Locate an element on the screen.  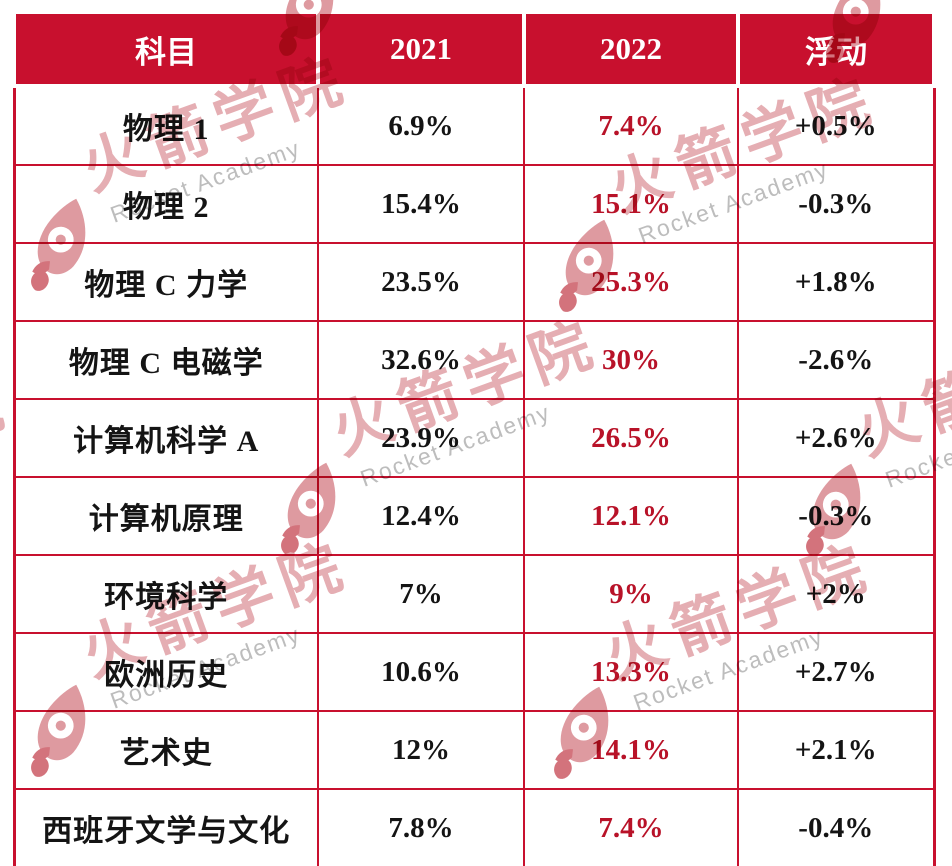
value-flux: +2% is located at coordinates (836, 594).